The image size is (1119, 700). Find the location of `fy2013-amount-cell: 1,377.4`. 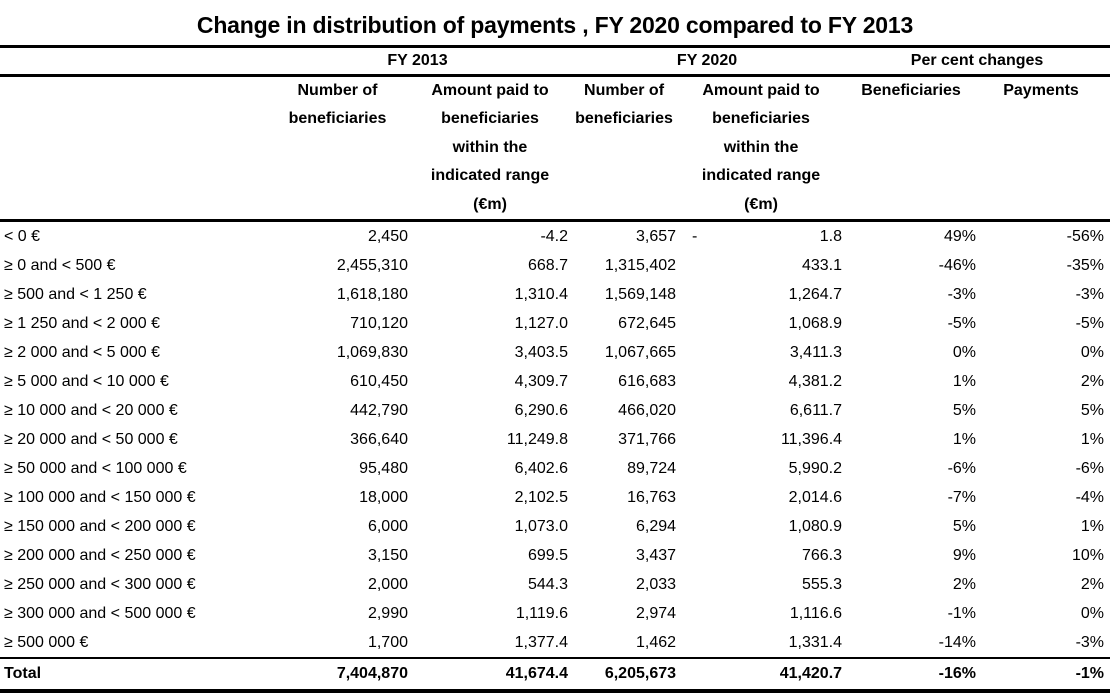

fy2013-amount-cell: 1,377.4 is located at coordinates (490, 643).